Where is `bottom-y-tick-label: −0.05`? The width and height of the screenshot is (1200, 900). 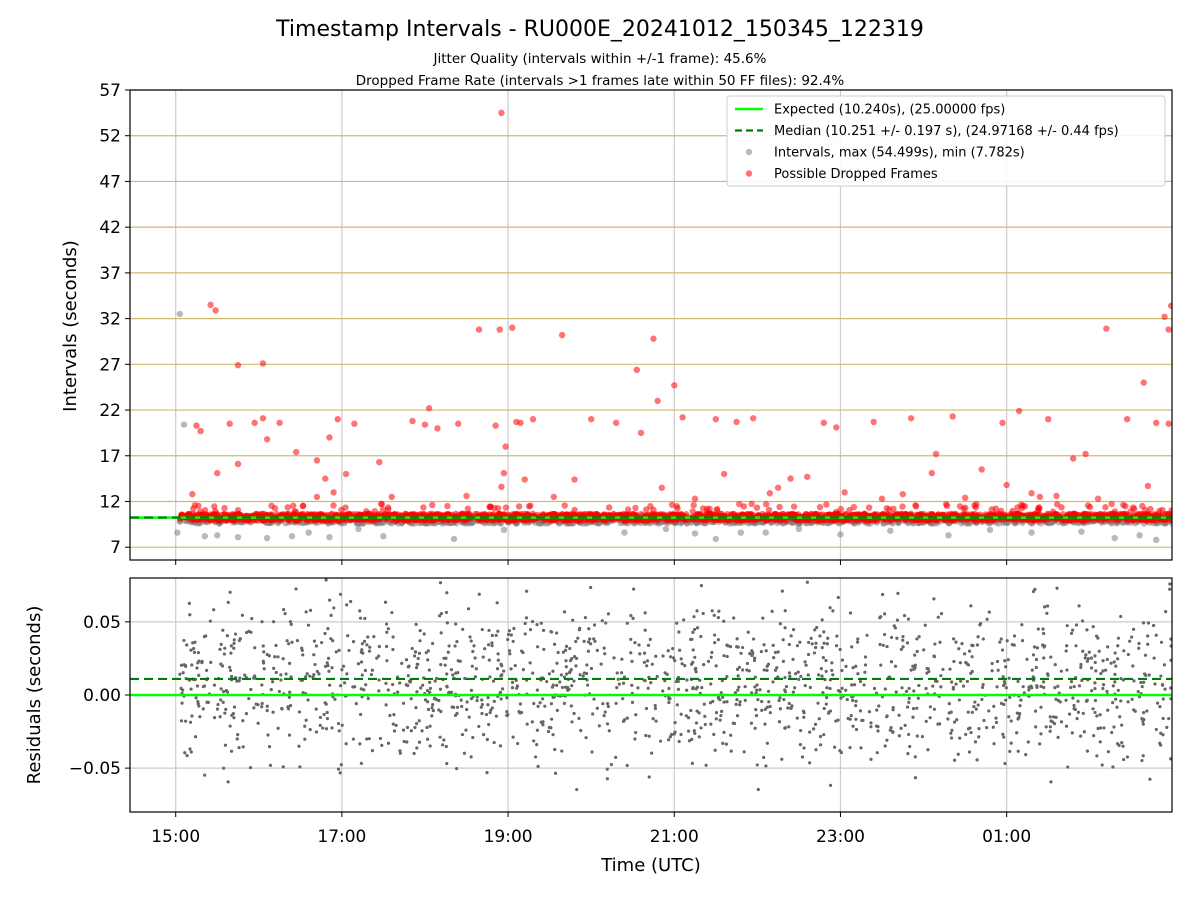 bottom-y-tick-label: −0.05 is located at coordinates (95, 769).